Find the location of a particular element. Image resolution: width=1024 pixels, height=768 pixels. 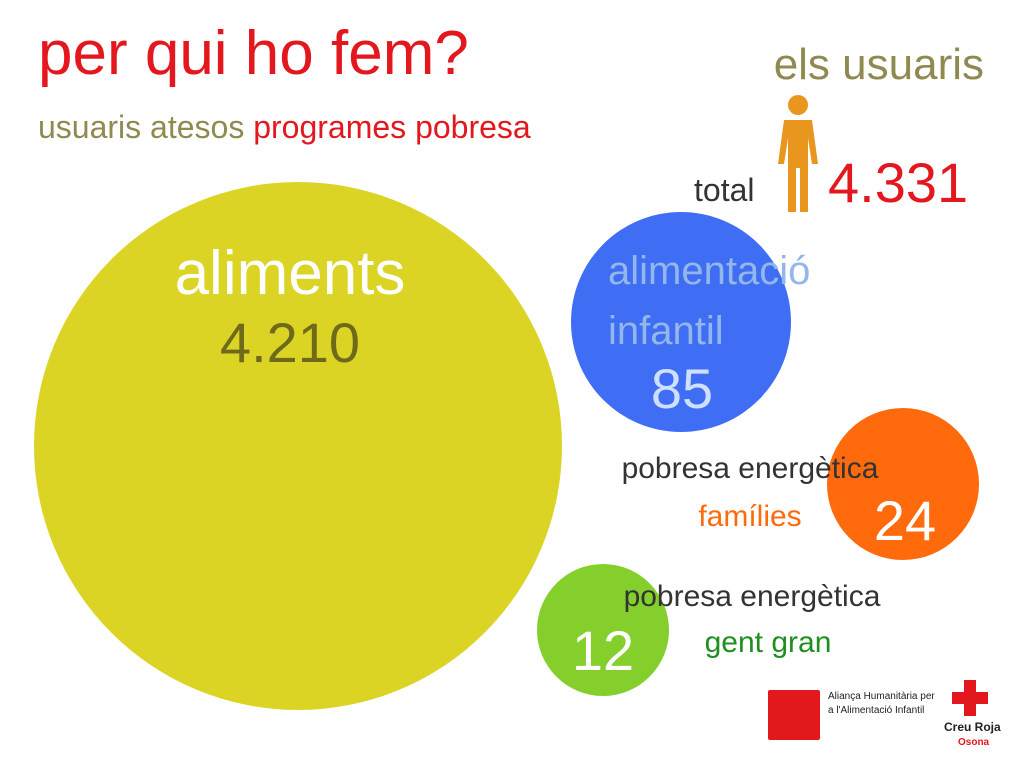

total-label: total is located at coordinates (724, 190).